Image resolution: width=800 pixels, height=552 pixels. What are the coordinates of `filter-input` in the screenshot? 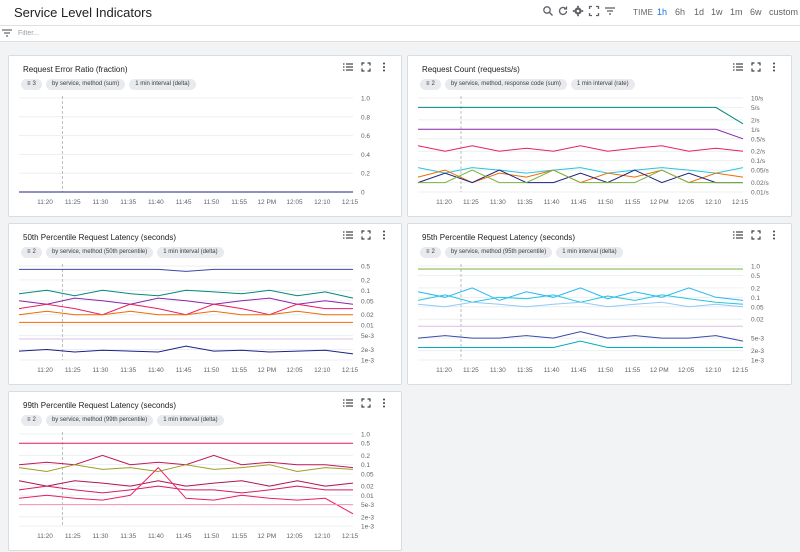 It's located at (168, 33).